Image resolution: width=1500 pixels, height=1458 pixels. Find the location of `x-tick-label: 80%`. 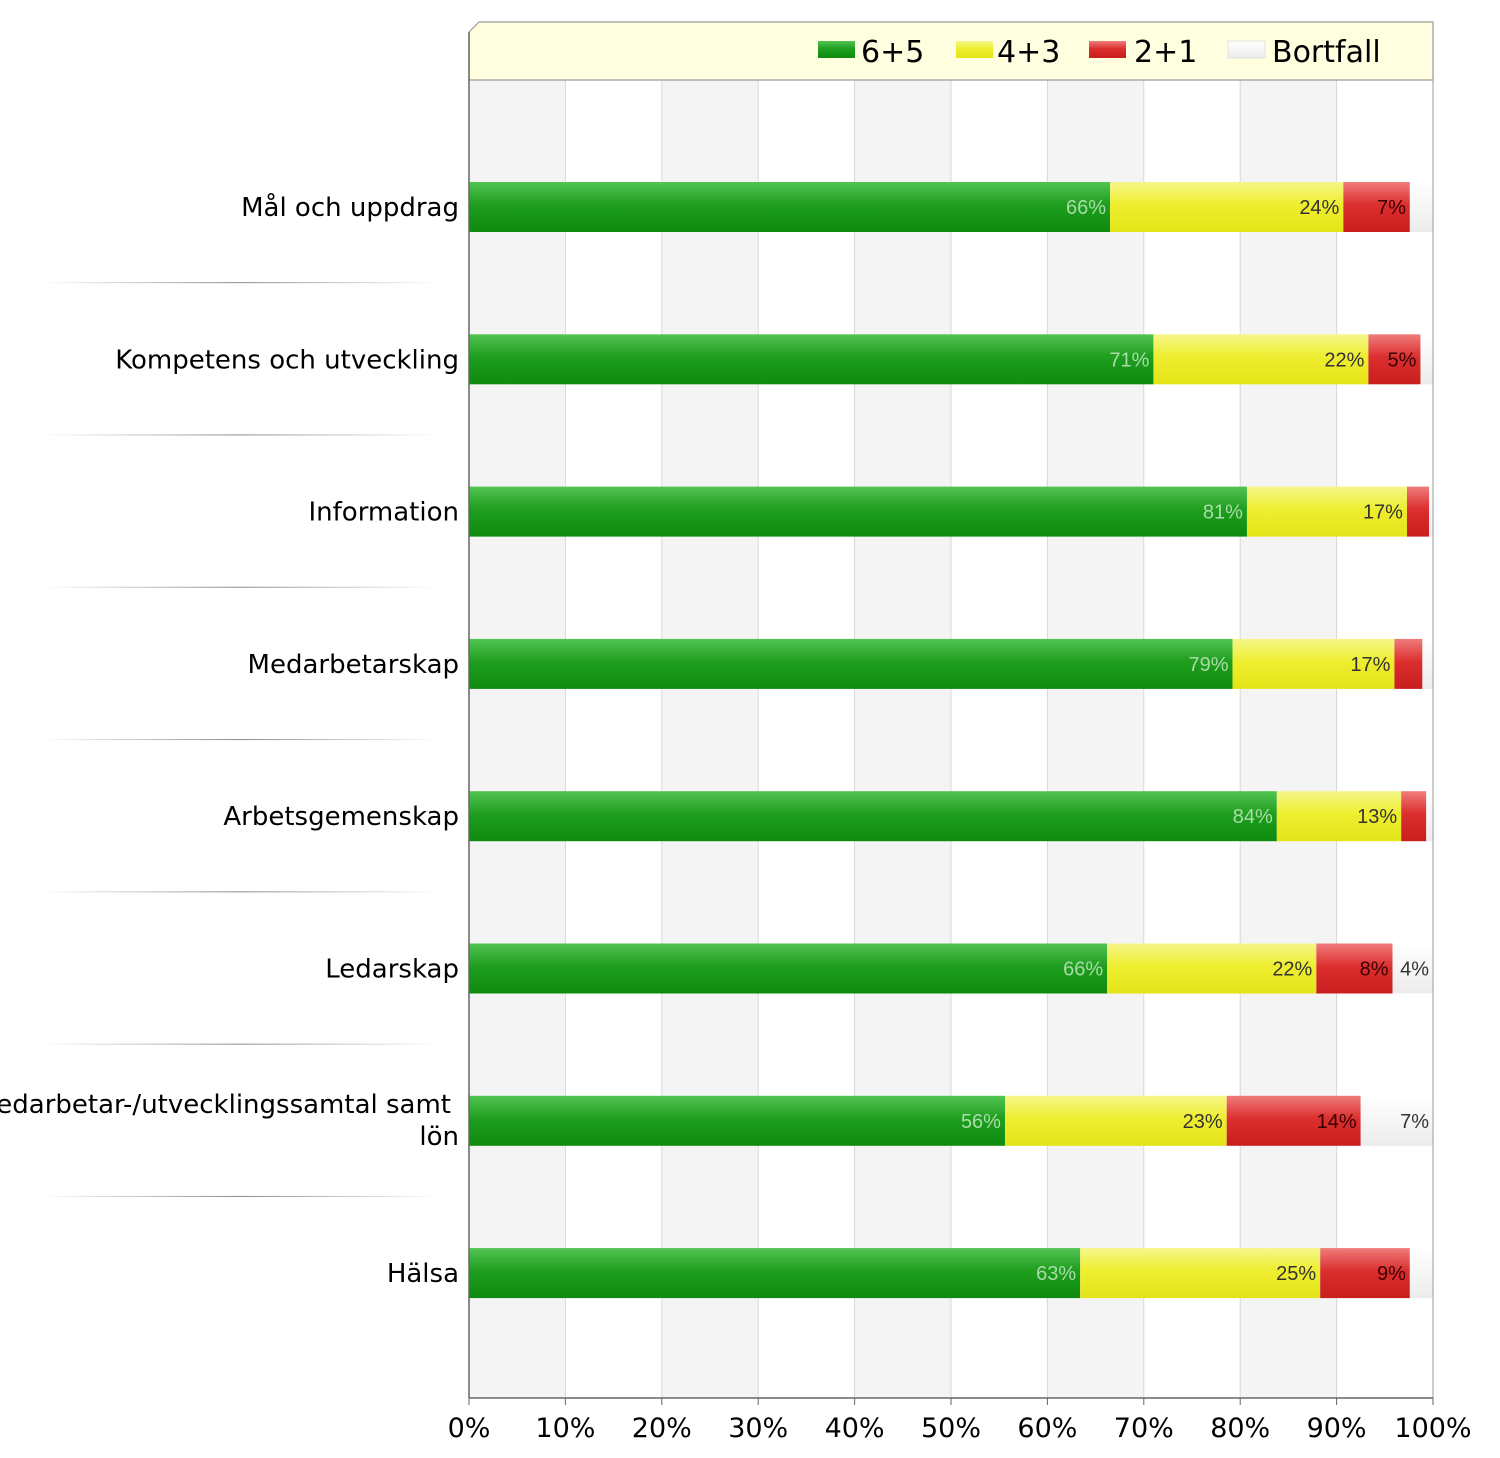

x-tick-label: 80% is located at coordinates (1240, 1428).